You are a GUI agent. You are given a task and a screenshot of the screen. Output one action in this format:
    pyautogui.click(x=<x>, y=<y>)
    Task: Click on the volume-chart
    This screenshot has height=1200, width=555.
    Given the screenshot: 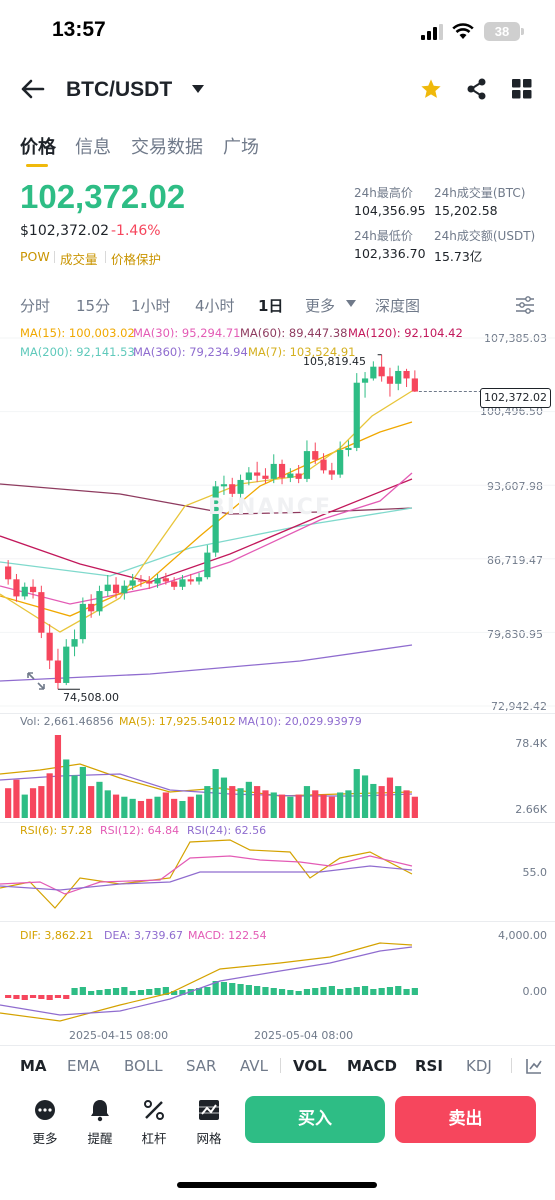 What is the action you would take?
    pyautogui.click(x=209, y=776)
    